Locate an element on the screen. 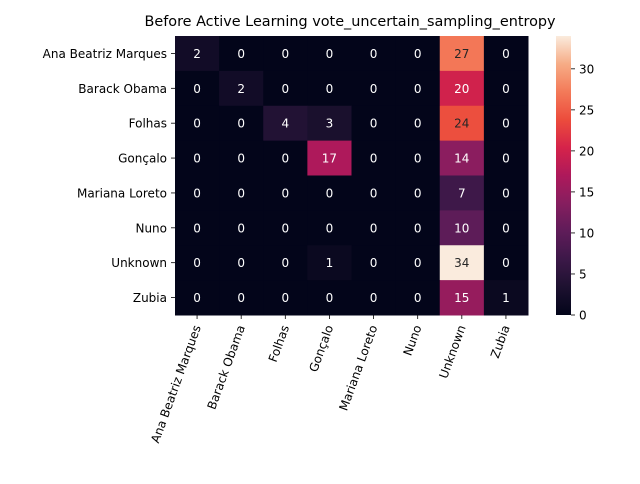 The width and height of the screenshot is (640, 484). cell-value-label: 7 is located at coordinates (462, 193).